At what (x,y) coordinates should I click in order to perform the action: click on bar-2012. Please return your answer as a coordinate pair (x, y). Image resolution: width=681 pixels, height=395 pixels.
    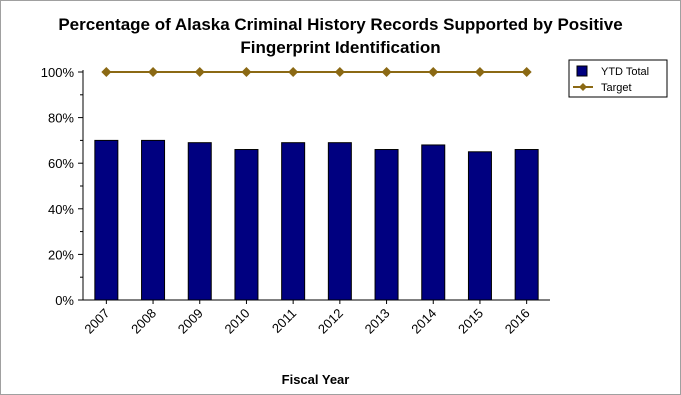
    Looking at the image, I should click on (339, 221).